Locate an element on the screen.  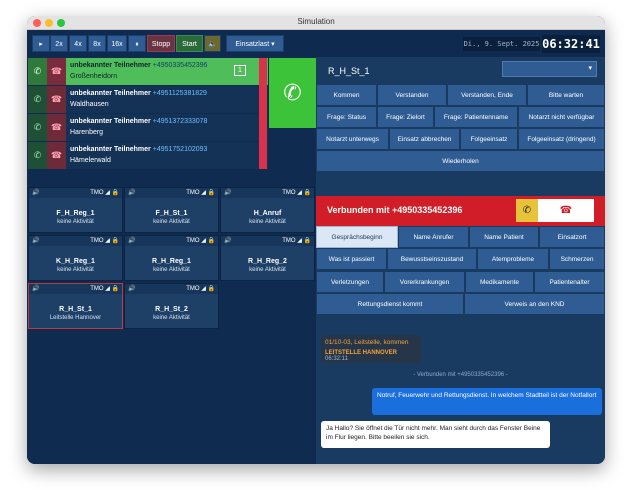
title-bar: Simulation is located at coordinates (316, 23).